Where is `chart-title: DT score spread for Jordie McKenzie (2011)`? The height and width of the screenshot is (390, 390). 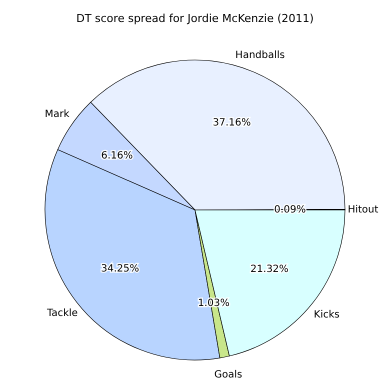
chart-title: DT score spread for Jordie McKenzie (2011) is located at coordinates (195, 18).